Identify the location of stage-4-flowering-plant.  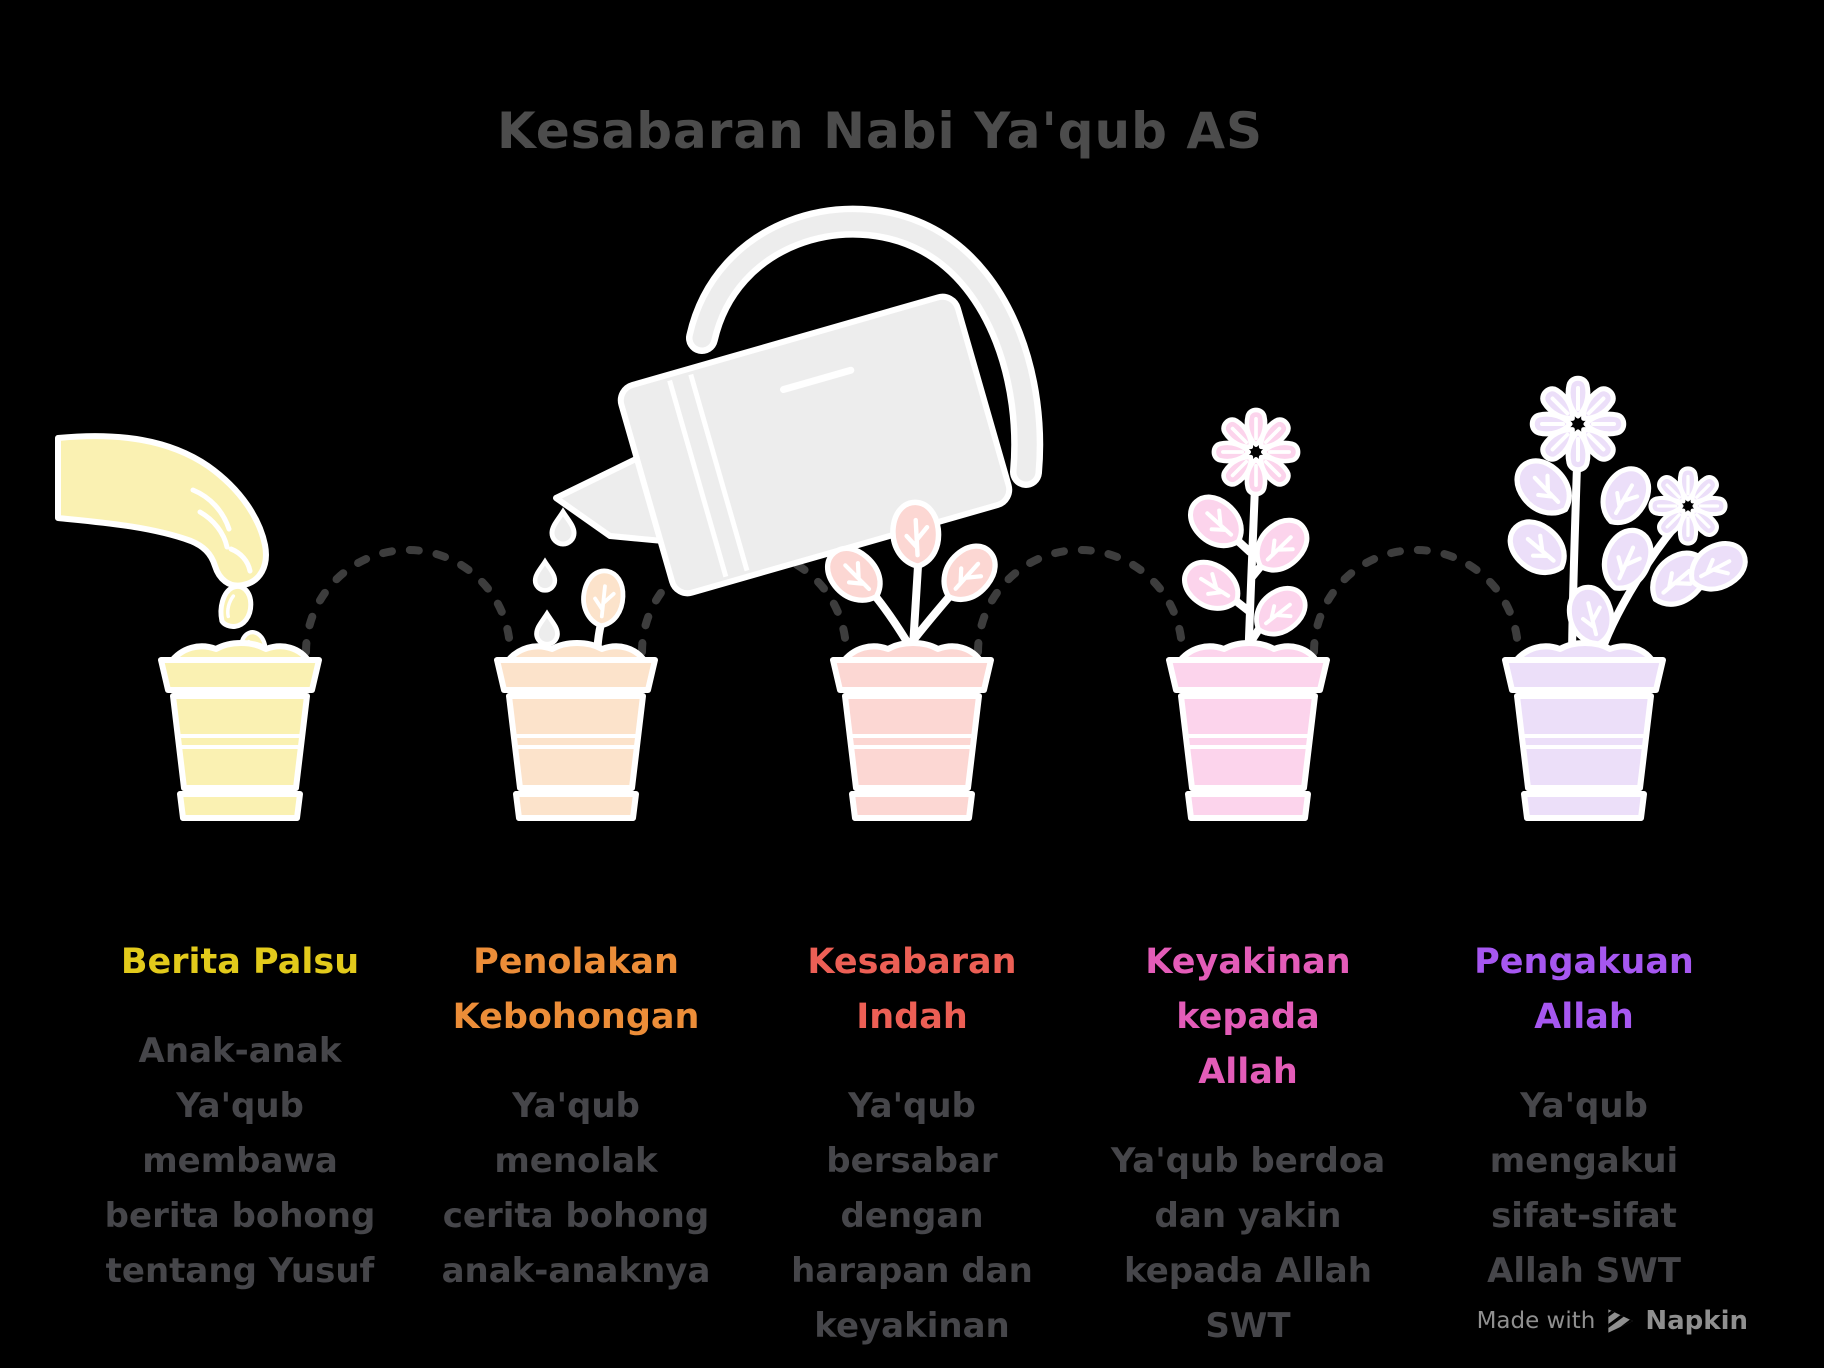
(1248, 614).